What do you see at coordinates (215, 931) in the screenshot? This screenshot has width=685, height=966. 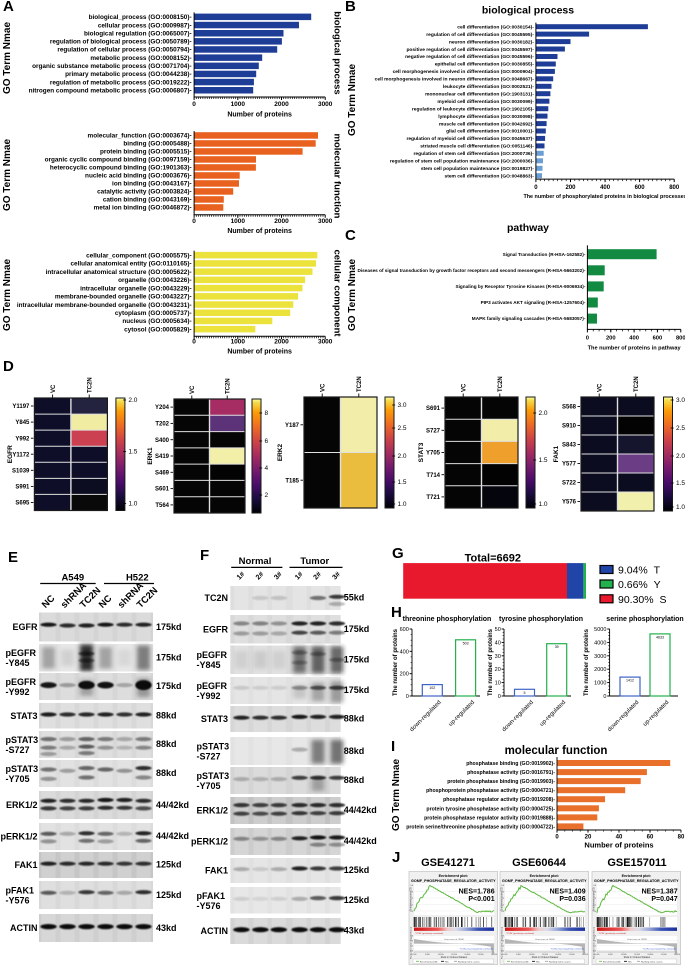 I see `svg-text: ACTIN` at bounding box center [215, 931].